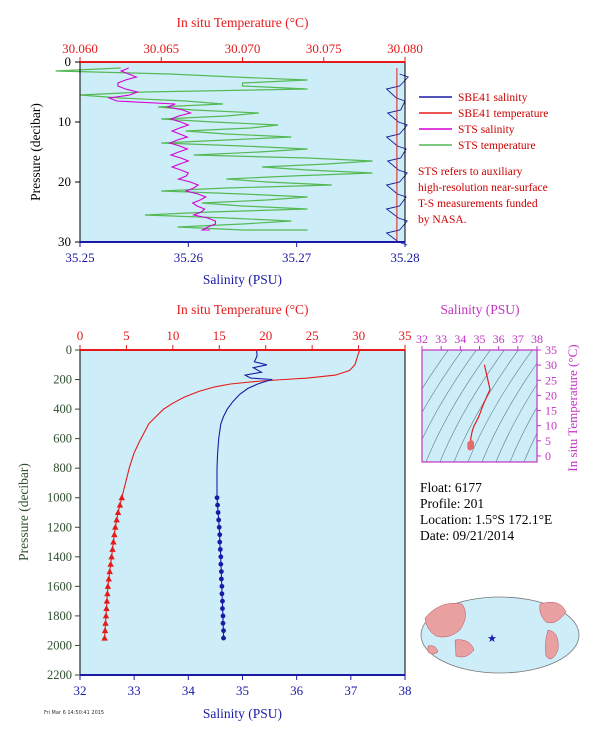 This screenshot has height=736, width=601. Describe the element at coordinates (551, 426) in the screenshot. I see `ts-right-tick-label: 10` at that location.